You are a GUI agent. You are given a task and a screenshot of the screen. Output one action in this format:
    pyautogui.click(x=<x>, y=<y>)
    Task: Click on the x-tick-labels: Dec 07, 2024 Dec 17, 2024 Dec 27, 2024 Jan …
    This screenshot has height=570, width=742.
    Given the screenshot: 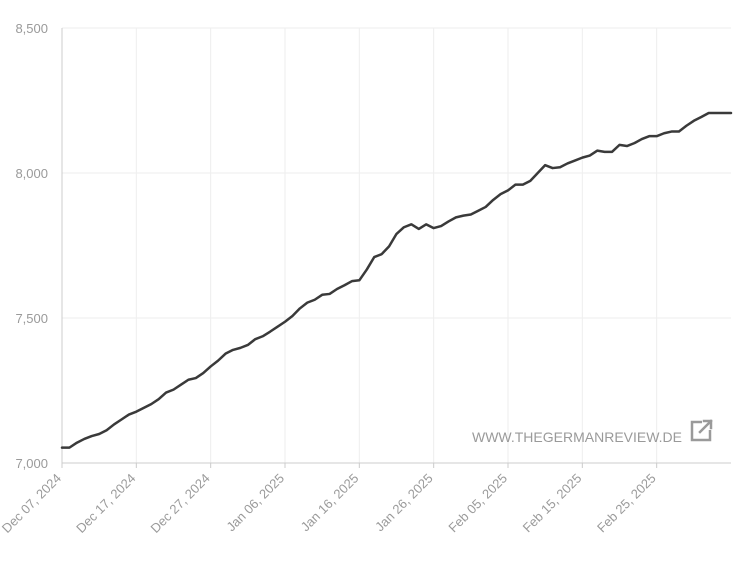 What is the action you would take?
    pyautogui.click(x=329, y=499)
    